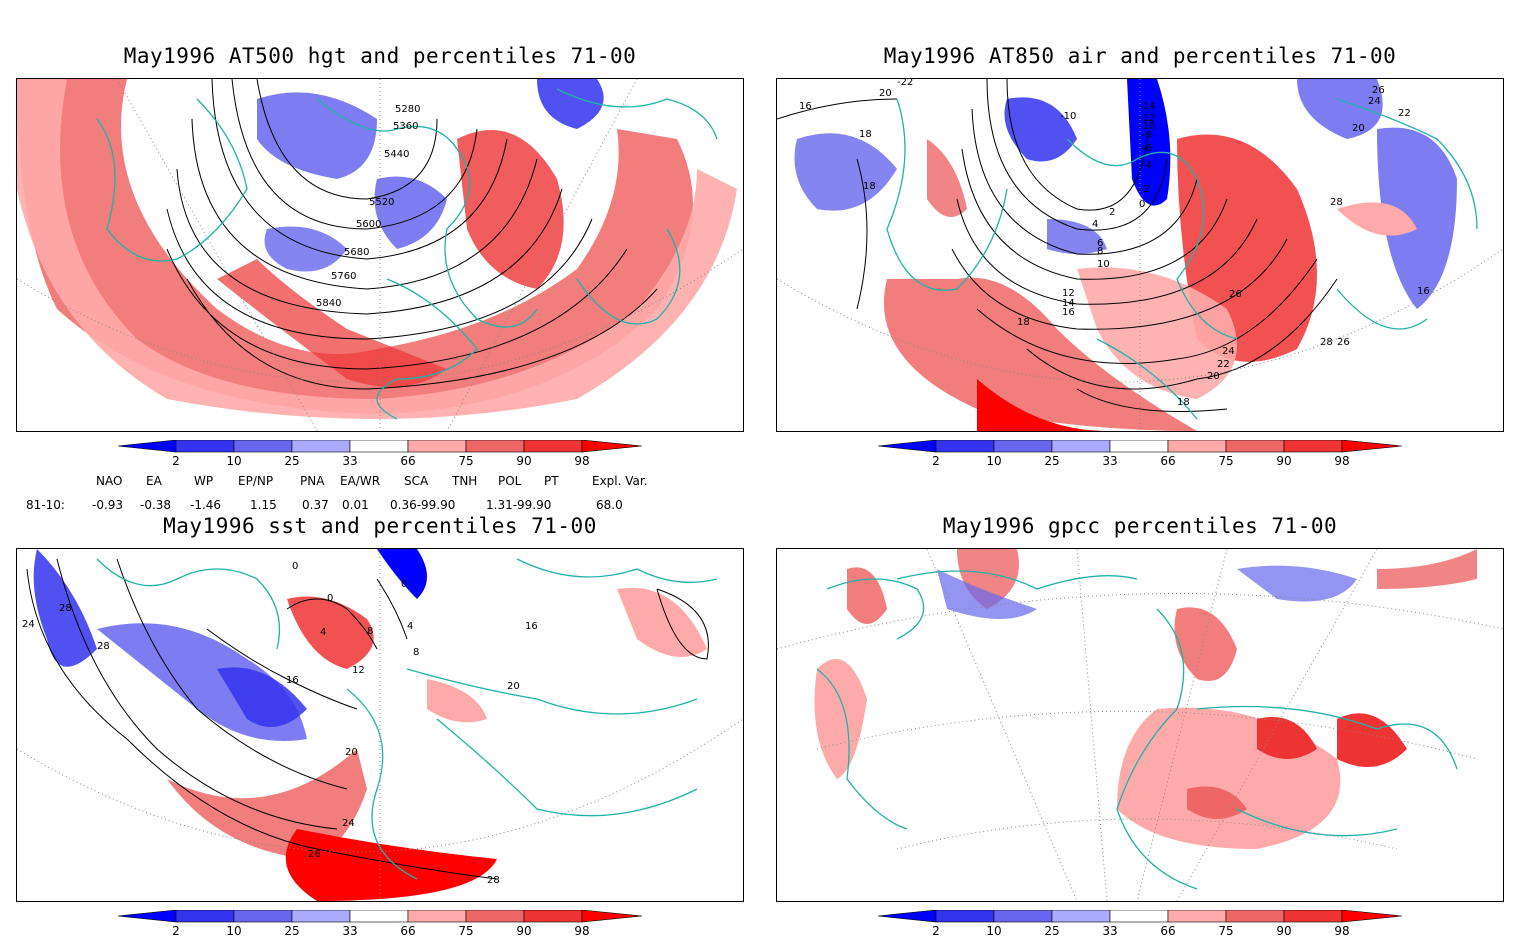 The image size is (1520, 950). What do you see at coordinates (380, 460) in the screenshot?
I see `colorbar-500hgt: 2 10 25 33 66 75 90 98` at bounding box center [380, 460].